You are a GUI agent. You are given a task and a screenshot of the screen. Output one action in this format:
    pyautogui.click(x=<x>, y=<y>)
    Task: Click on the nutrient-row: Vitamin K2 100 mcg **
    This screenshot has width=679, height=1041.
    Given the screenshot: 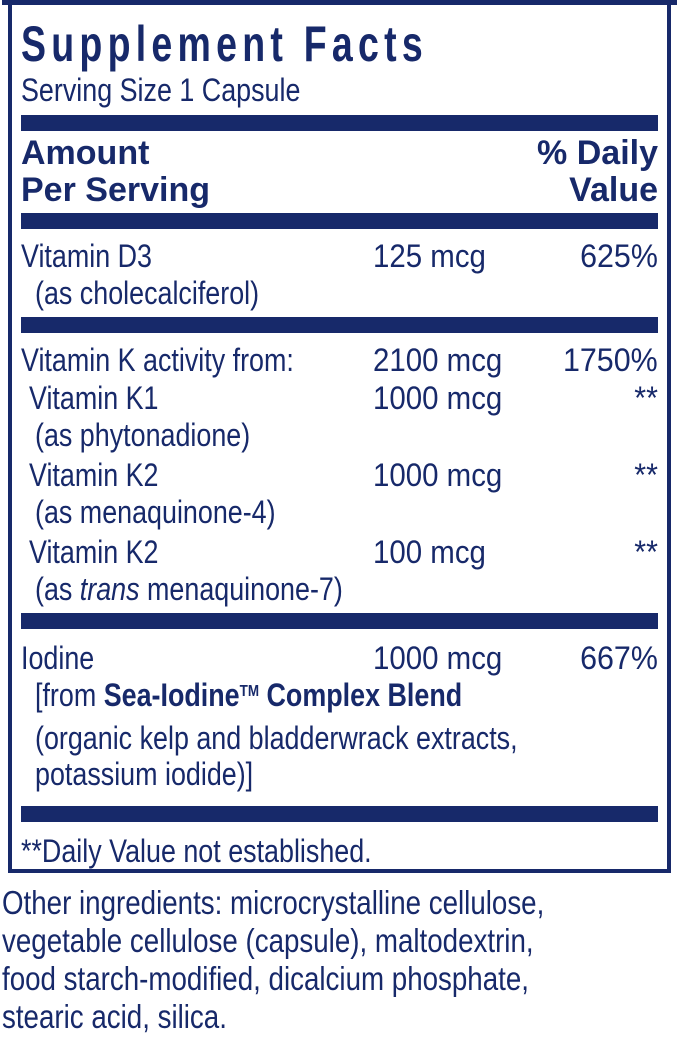 What is the action you would take?
    pyautogui.click(x=339, y=552)
    